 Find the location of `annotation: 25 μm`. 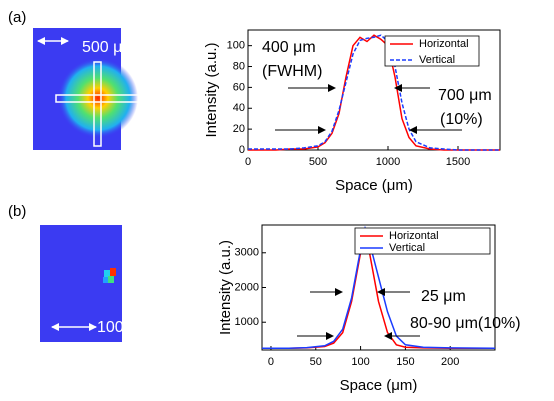

annotation: 25 μm is located at coordinates (443, 296).